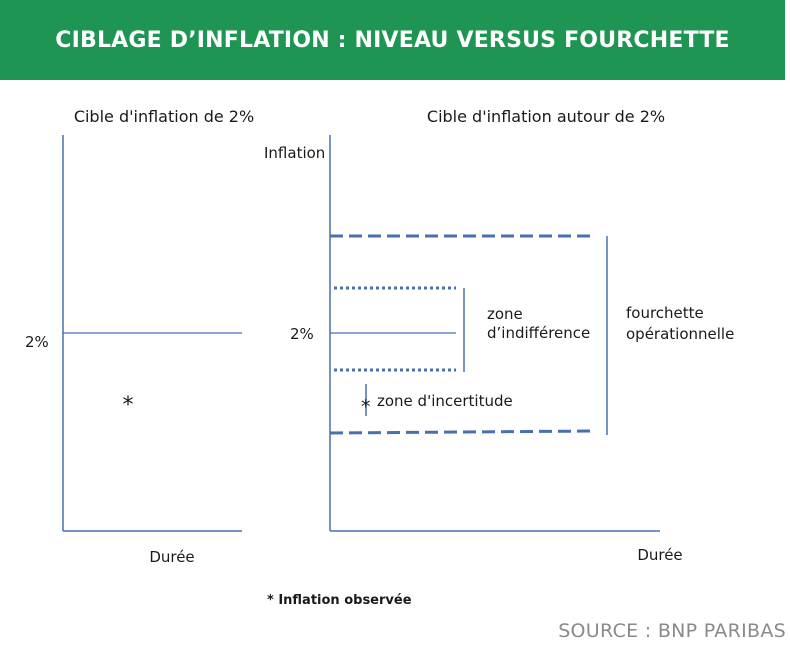 The width and height of the screenshot is (790, 657). I want to click on right-target-label: 2%, so click(302, 334).